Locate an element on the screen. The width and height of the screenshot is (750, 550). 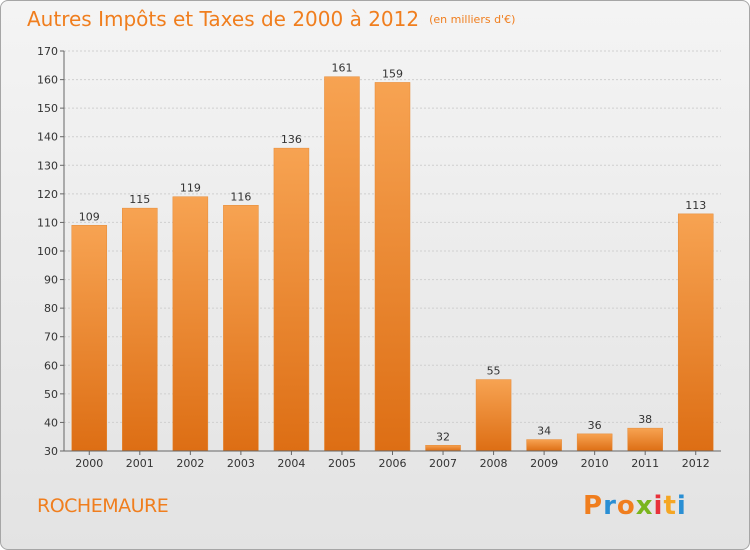
y-axis: 30 40 50 60 70 80 90 100 110 120 130 140 150 160 170 is located at coordinates (51, 251).